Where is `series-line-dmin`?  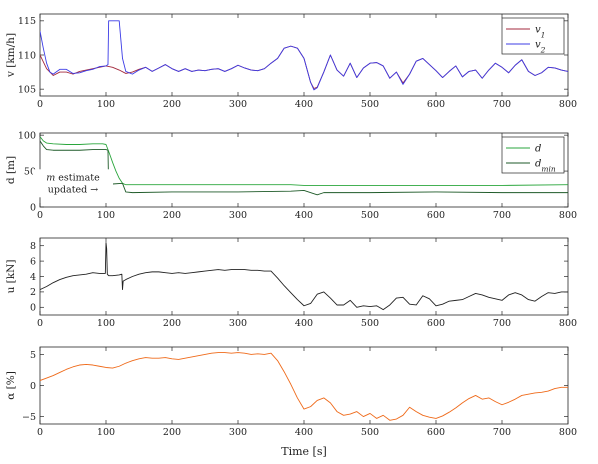
series-line-dmin is located at coordinates (304, 168).